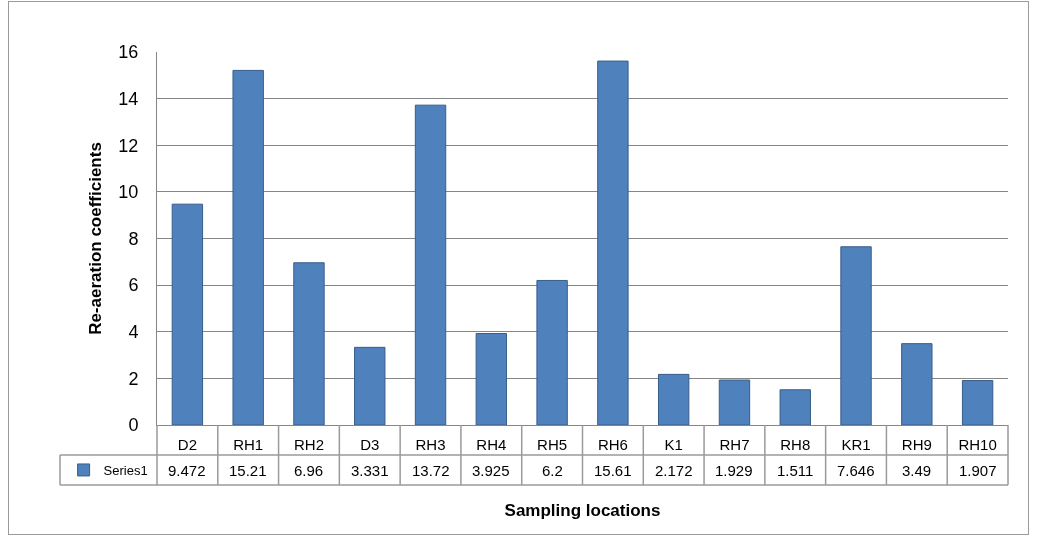 This screenshot has height=540, width=1038. I want to click on x-tick-label: RH6, so click(612, 444).